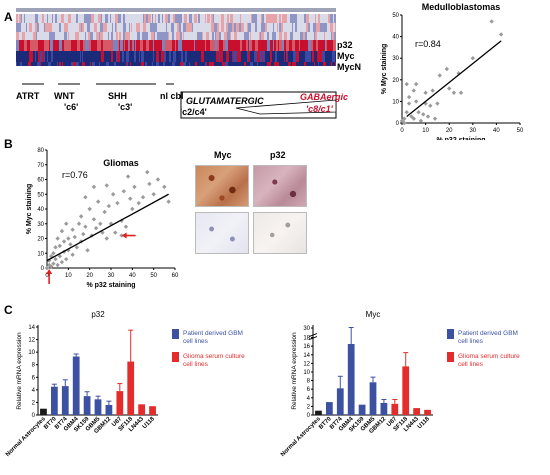 Image resolution: width=550 pixels, height=475 pixels. I want to click on x-axis-label: % p32 staining, so click(110, 285).